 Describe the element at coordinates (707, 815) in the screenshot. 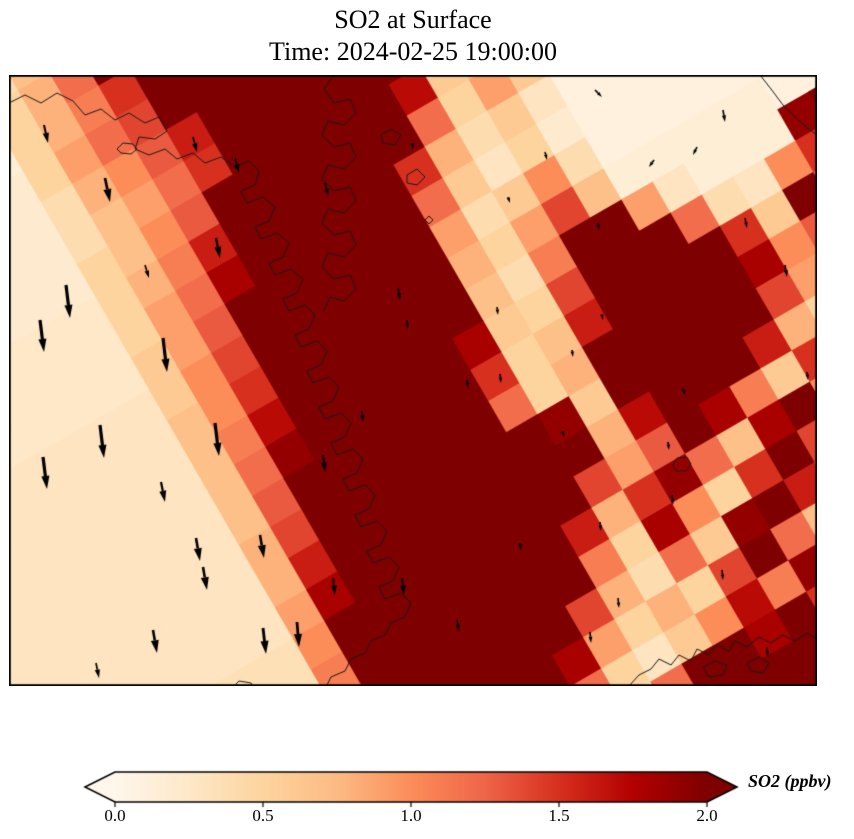

I see `colorbar-tick-2.0: 2.0` at that location.